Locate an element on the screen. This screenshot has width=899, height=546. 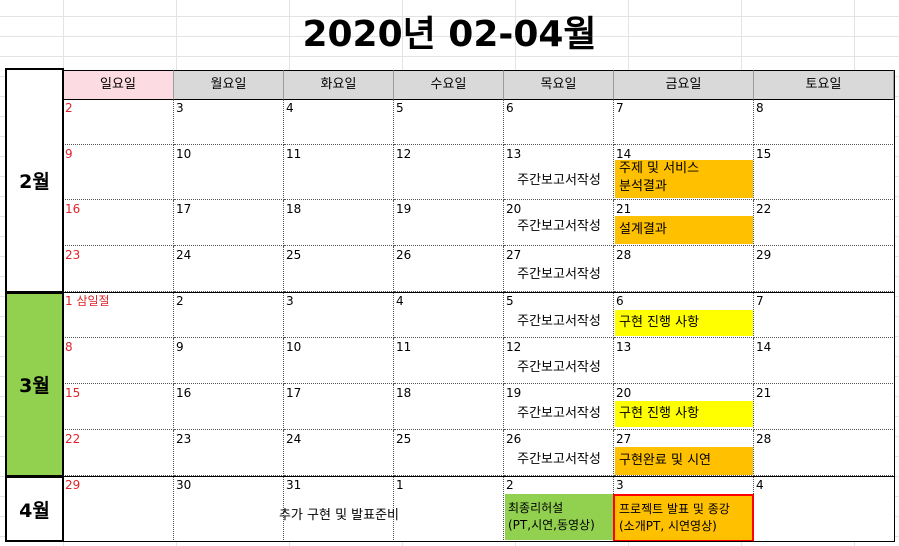
header-saturday: 토요일 is located at coordinates (824, 85).